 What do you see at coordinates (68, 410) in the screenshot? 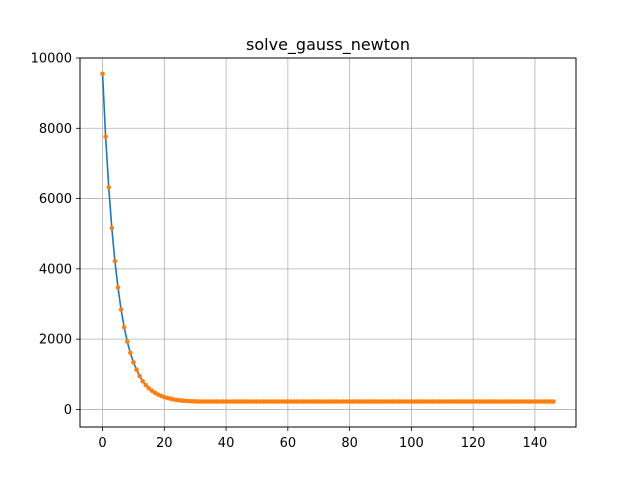
I see `y-tick-label: 0` at bounding box center [68, 410].